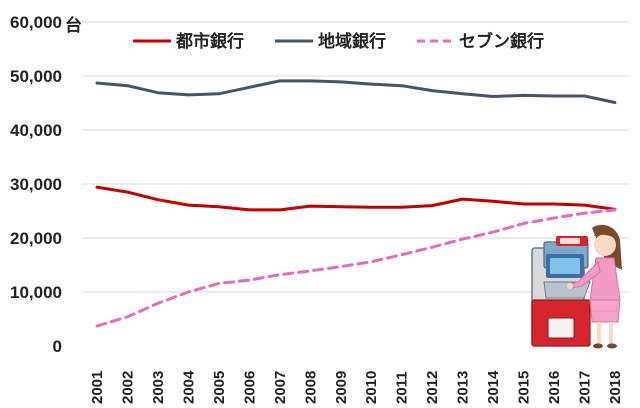 The width and height of the screenshot is (640, 408). I want to click on x-tick-label: 2003, so click(158, 387).